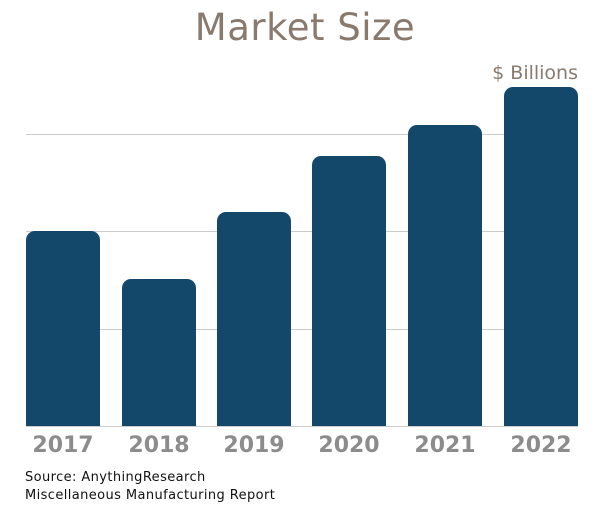  What do you see at coordinates (254, 445) in the screenshot?
I see `x-tick-label-2019: 2019` at bounding box center [254, 445].